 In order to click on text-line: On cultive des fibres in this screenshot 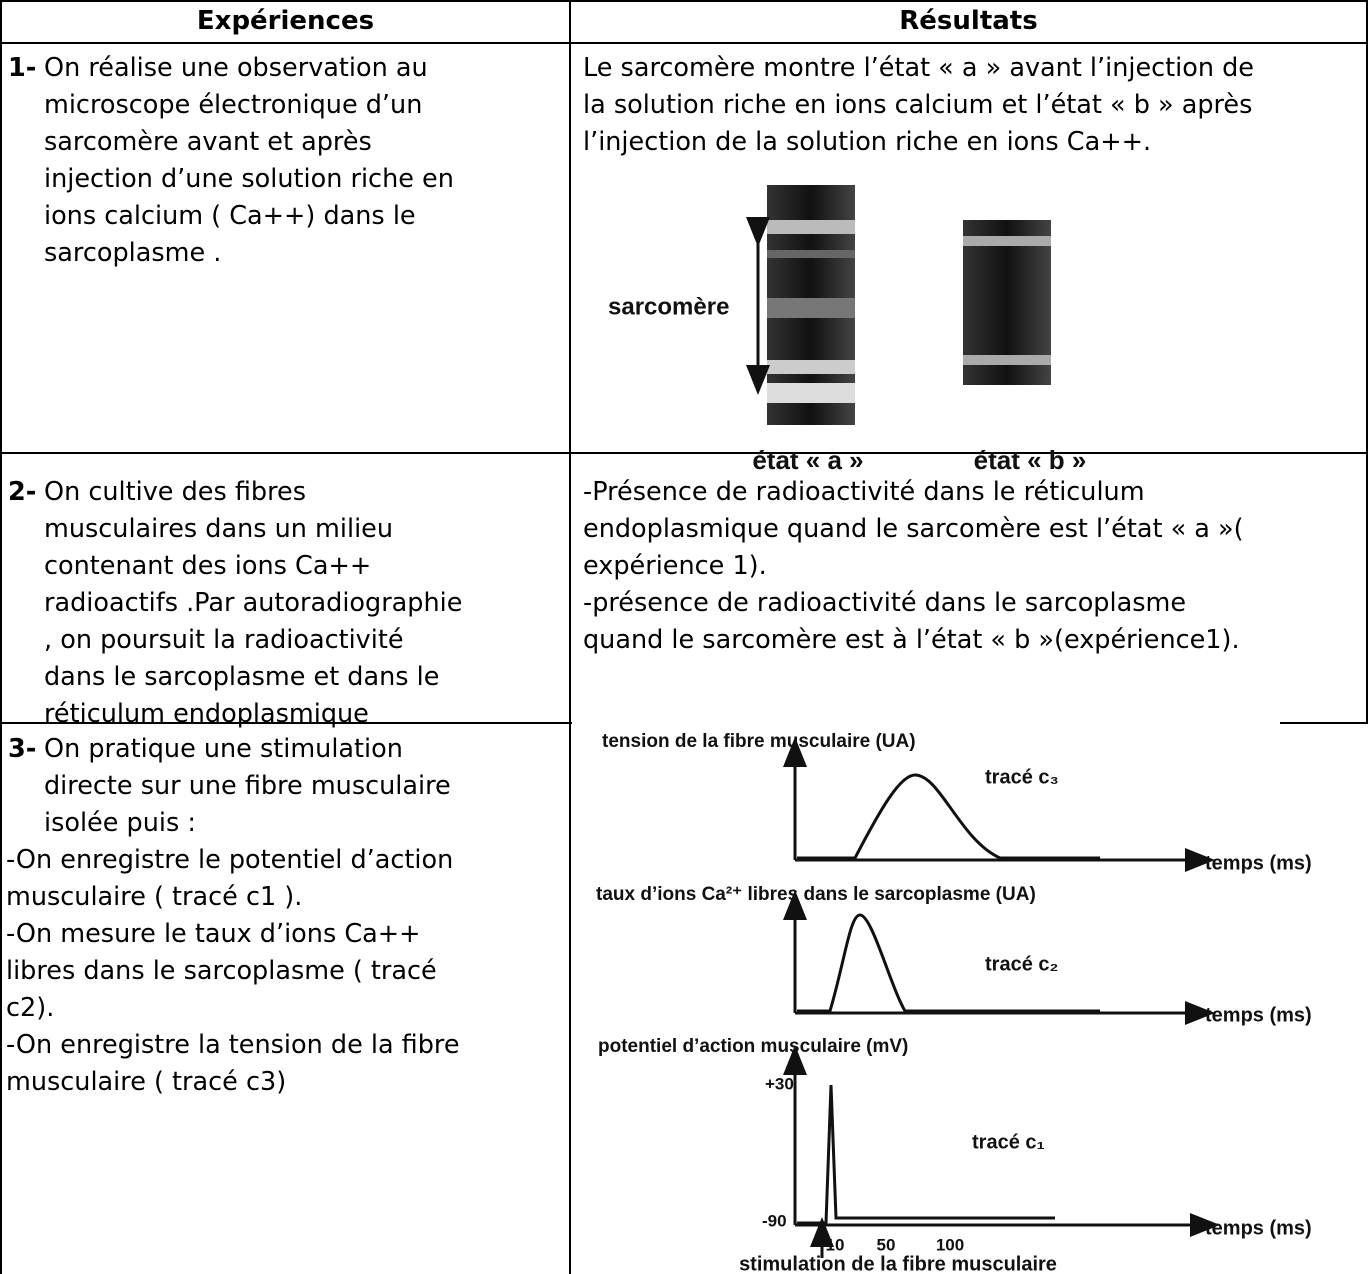, I will do `click(175, 492)`.